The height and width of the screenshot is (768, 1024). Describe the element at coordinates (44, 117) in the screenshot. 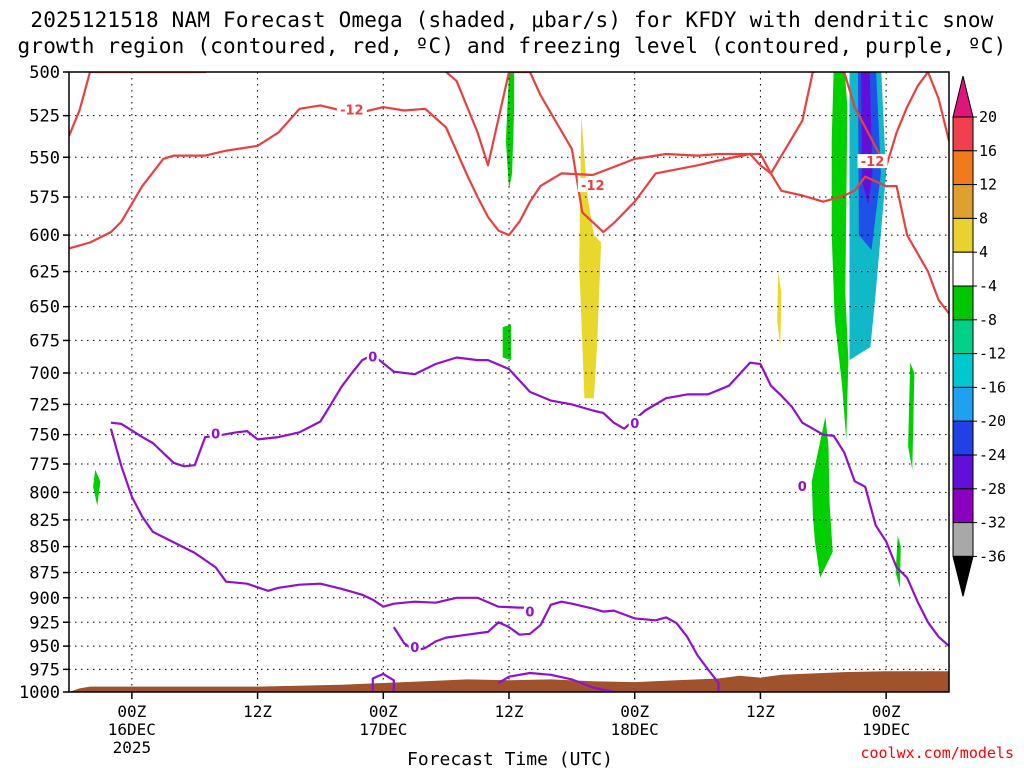

I see `y-tick-label: 525` at that location.